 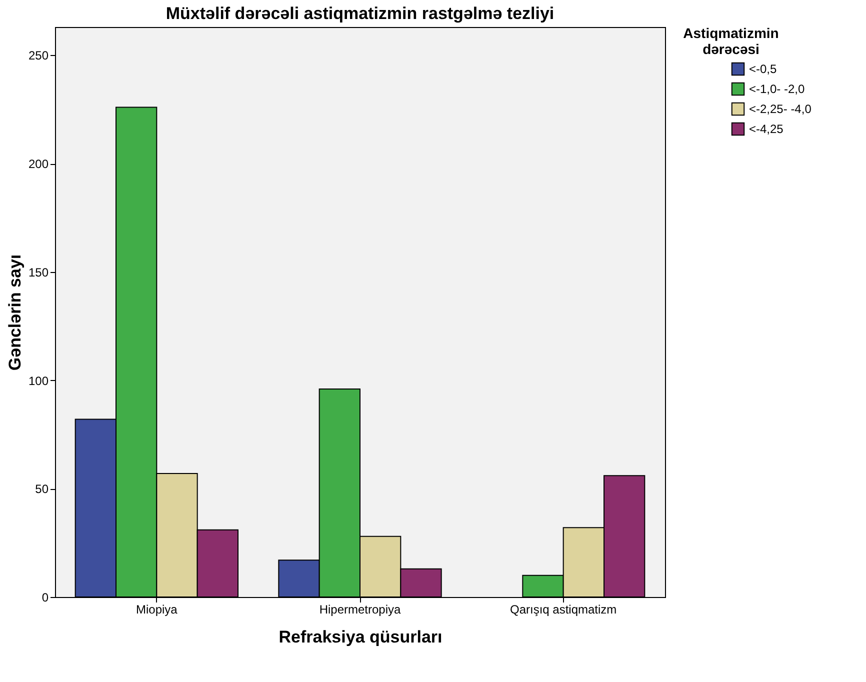 What do you see at coordinates (14, 312) in the screenshot?
I see `y-axis-title: Gənclərin sayı` at bounding box center [14, 312].